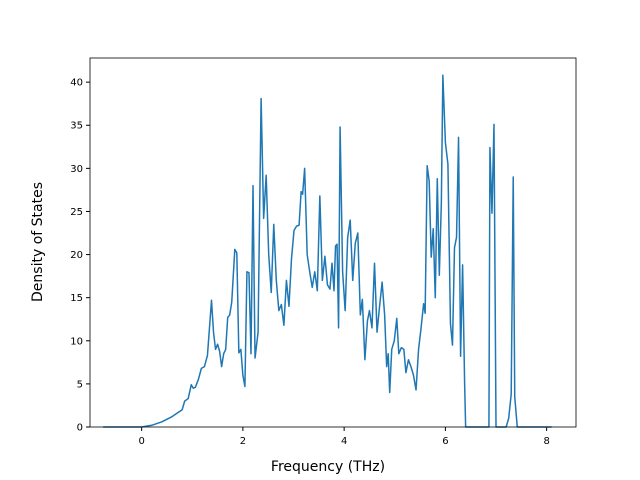  Describe the element at coordinates (80, 384) in the screenshot. I see `y-tick-label: 5` at that location.